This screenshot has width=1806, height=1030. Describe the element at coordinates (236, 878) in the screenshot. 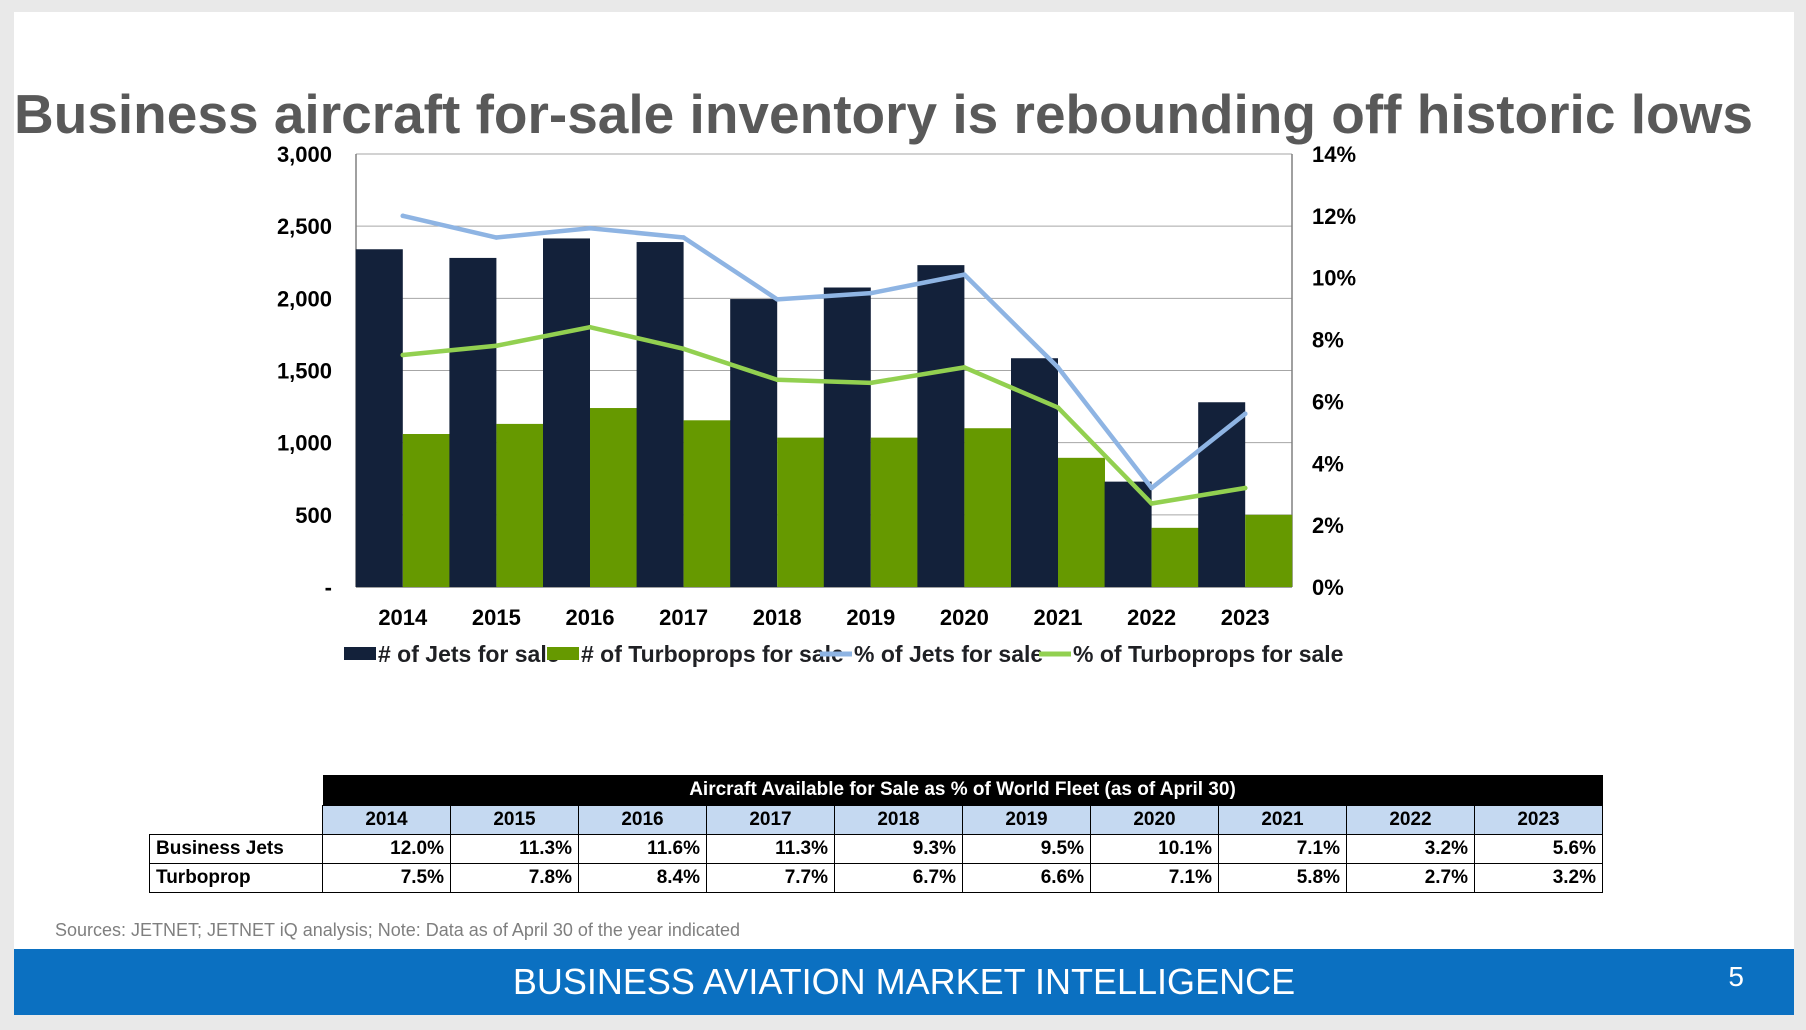

I see `table-row-label: Turboprop` at that location.